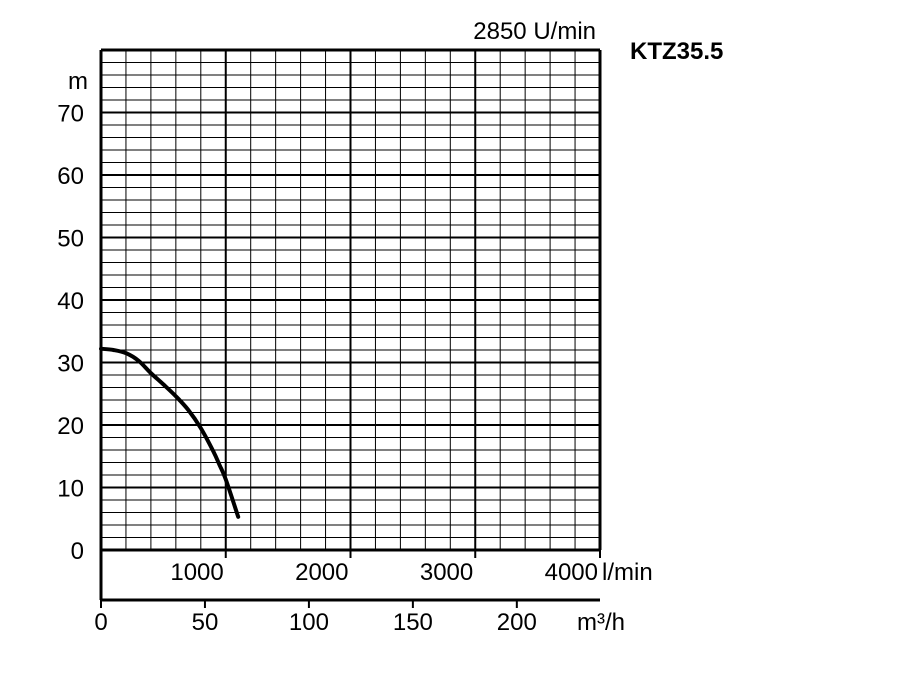 This screenshot has height=700, width=900. What do you see at coordinates (70, 364) in the screenshot?
I see `y-tick-label: 30` at bounding box center [70, 364].